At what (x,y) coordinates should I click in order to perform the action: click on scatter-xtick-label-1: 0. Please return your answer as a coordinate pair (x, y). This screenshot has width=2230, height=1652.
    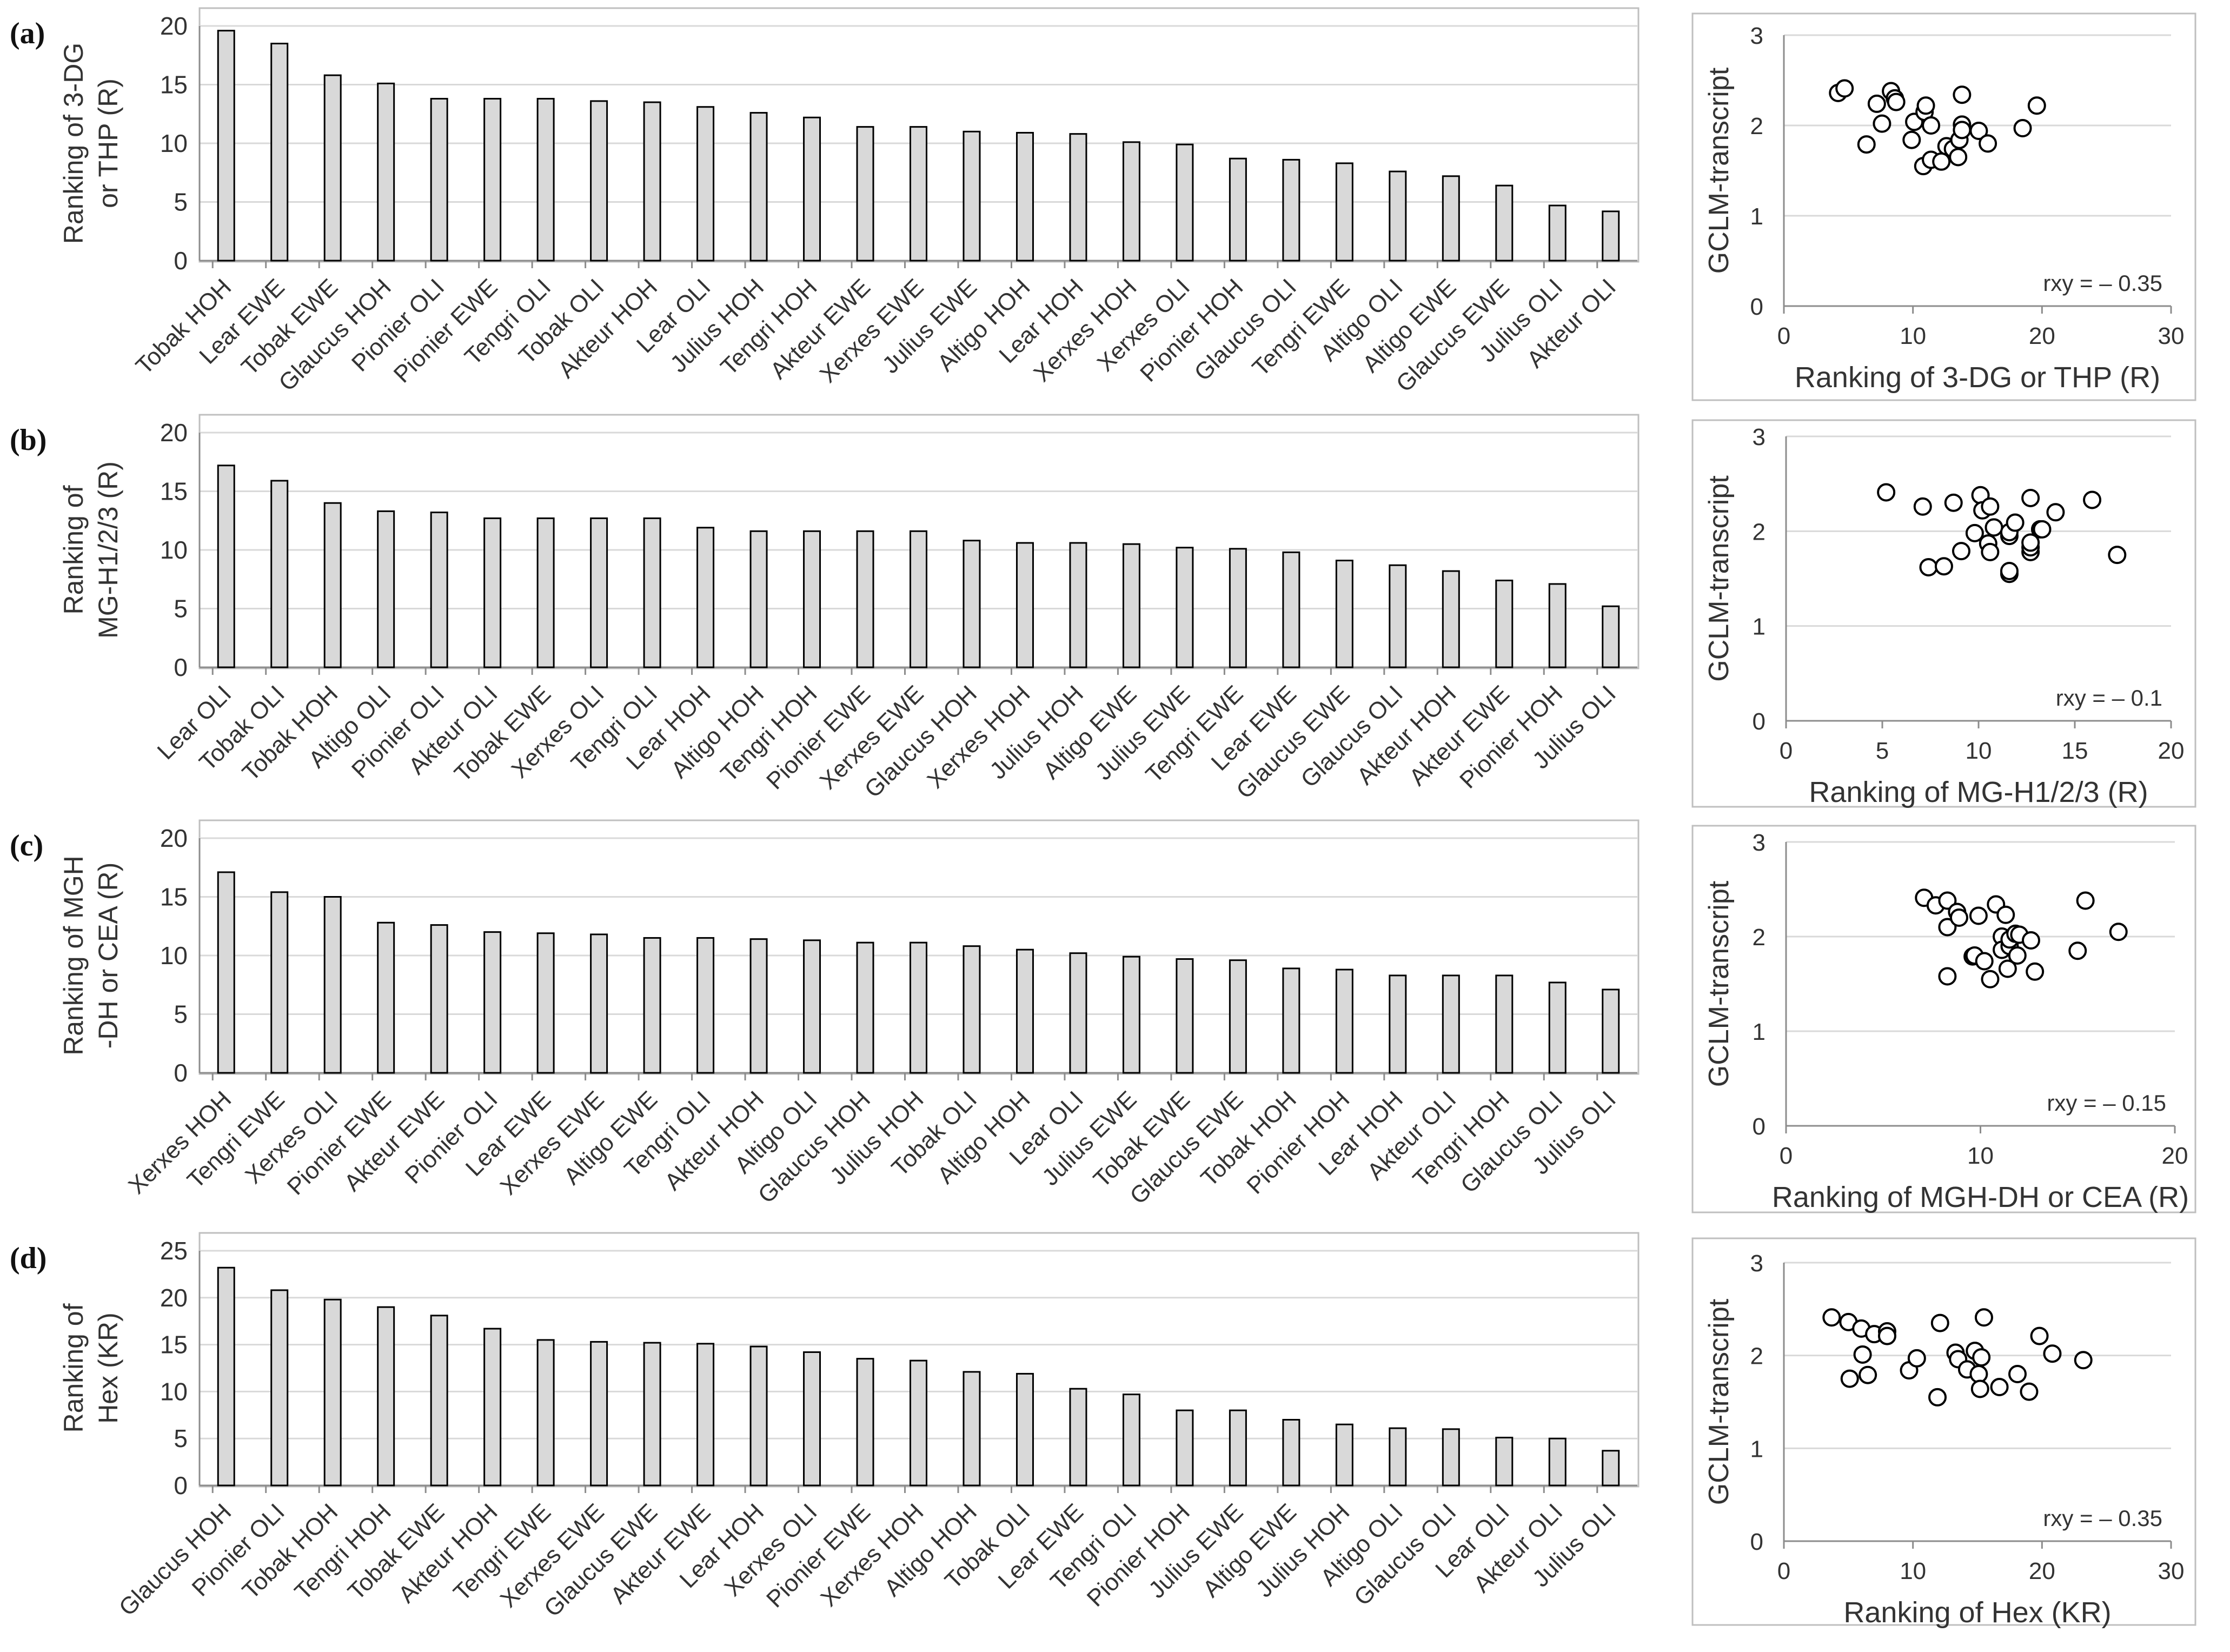
    Looking at the image, I should click on (1786, 751).